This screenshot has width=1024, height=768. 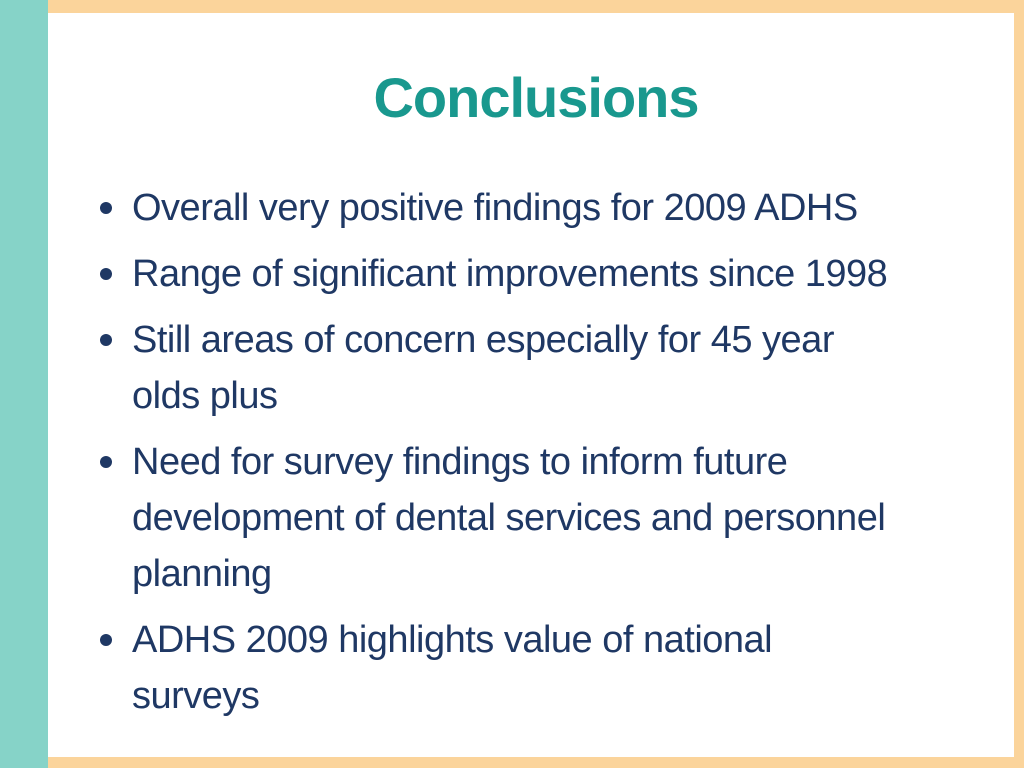 What do you see at coordinates (24, 384) in the screenshot?
I see `left-accent-bar` at bounding box center [24, 384].